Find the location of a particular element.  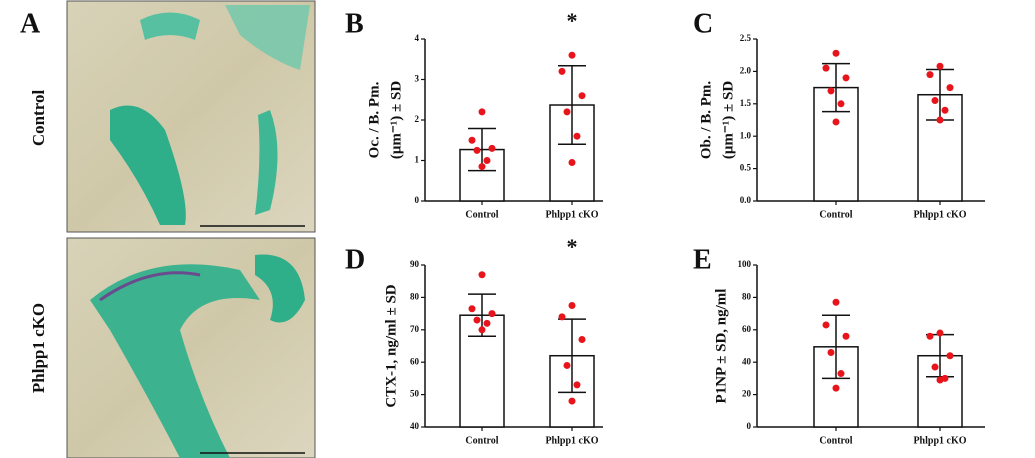

y-tick-label: 90 is located at coordinates (415, 264).